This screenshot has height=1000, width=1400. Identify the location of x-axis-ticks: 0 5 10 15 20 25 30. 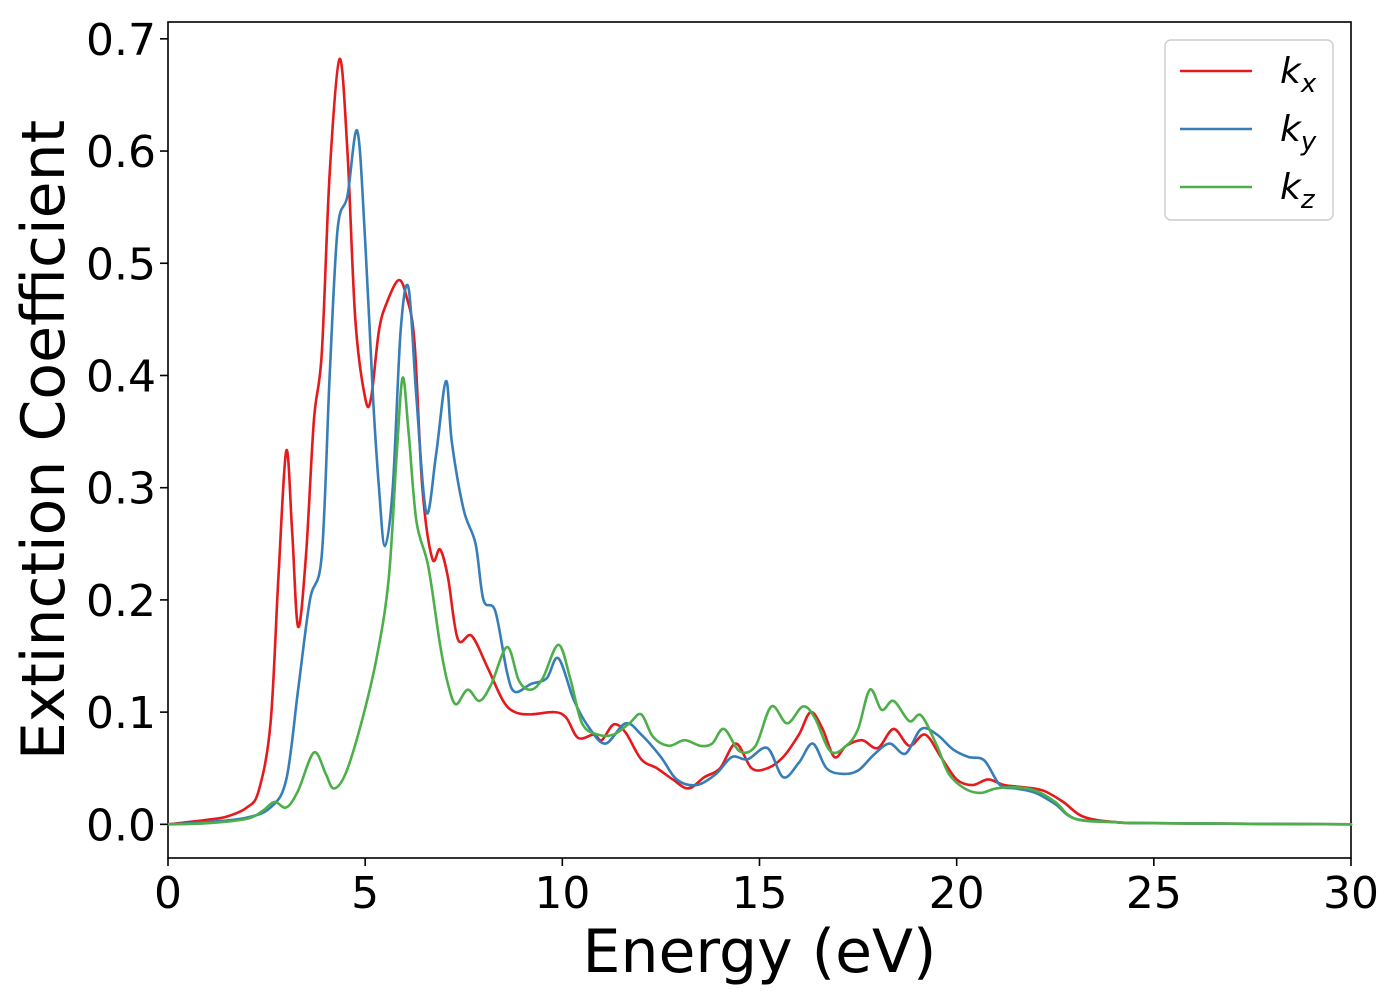
(766, 888).